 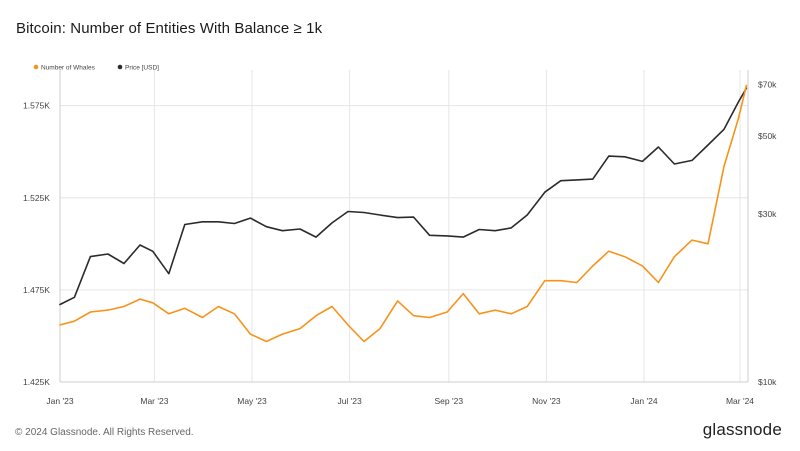 What do you see at coordinates (104, 432) in the screenshot?
I see `copyright-text: © 2024 Glassnode. All Rights Reserved.` at bounding box center [104, 432].